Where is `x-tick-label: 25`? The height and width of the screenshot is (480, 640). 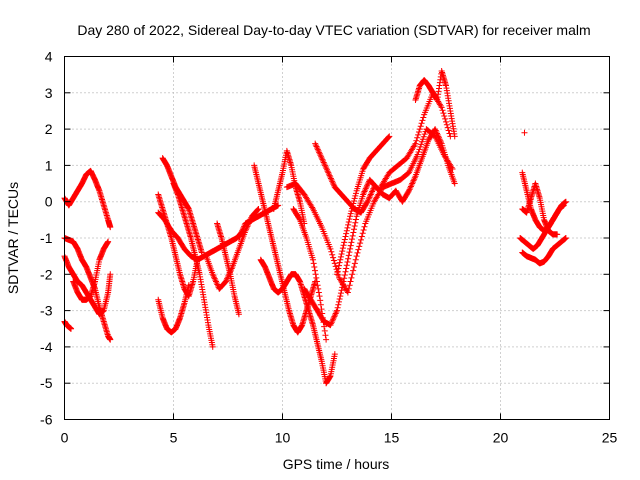
x-tick-label: 25 is located at coordinates (610, 438).